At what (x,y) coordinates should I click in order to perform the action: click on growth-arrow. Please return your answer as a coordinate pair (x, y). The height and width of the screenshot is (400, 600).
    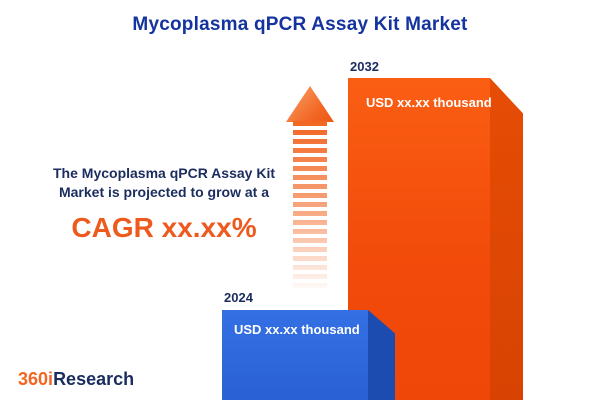
    Looking at the image, I should click on (310, 187).